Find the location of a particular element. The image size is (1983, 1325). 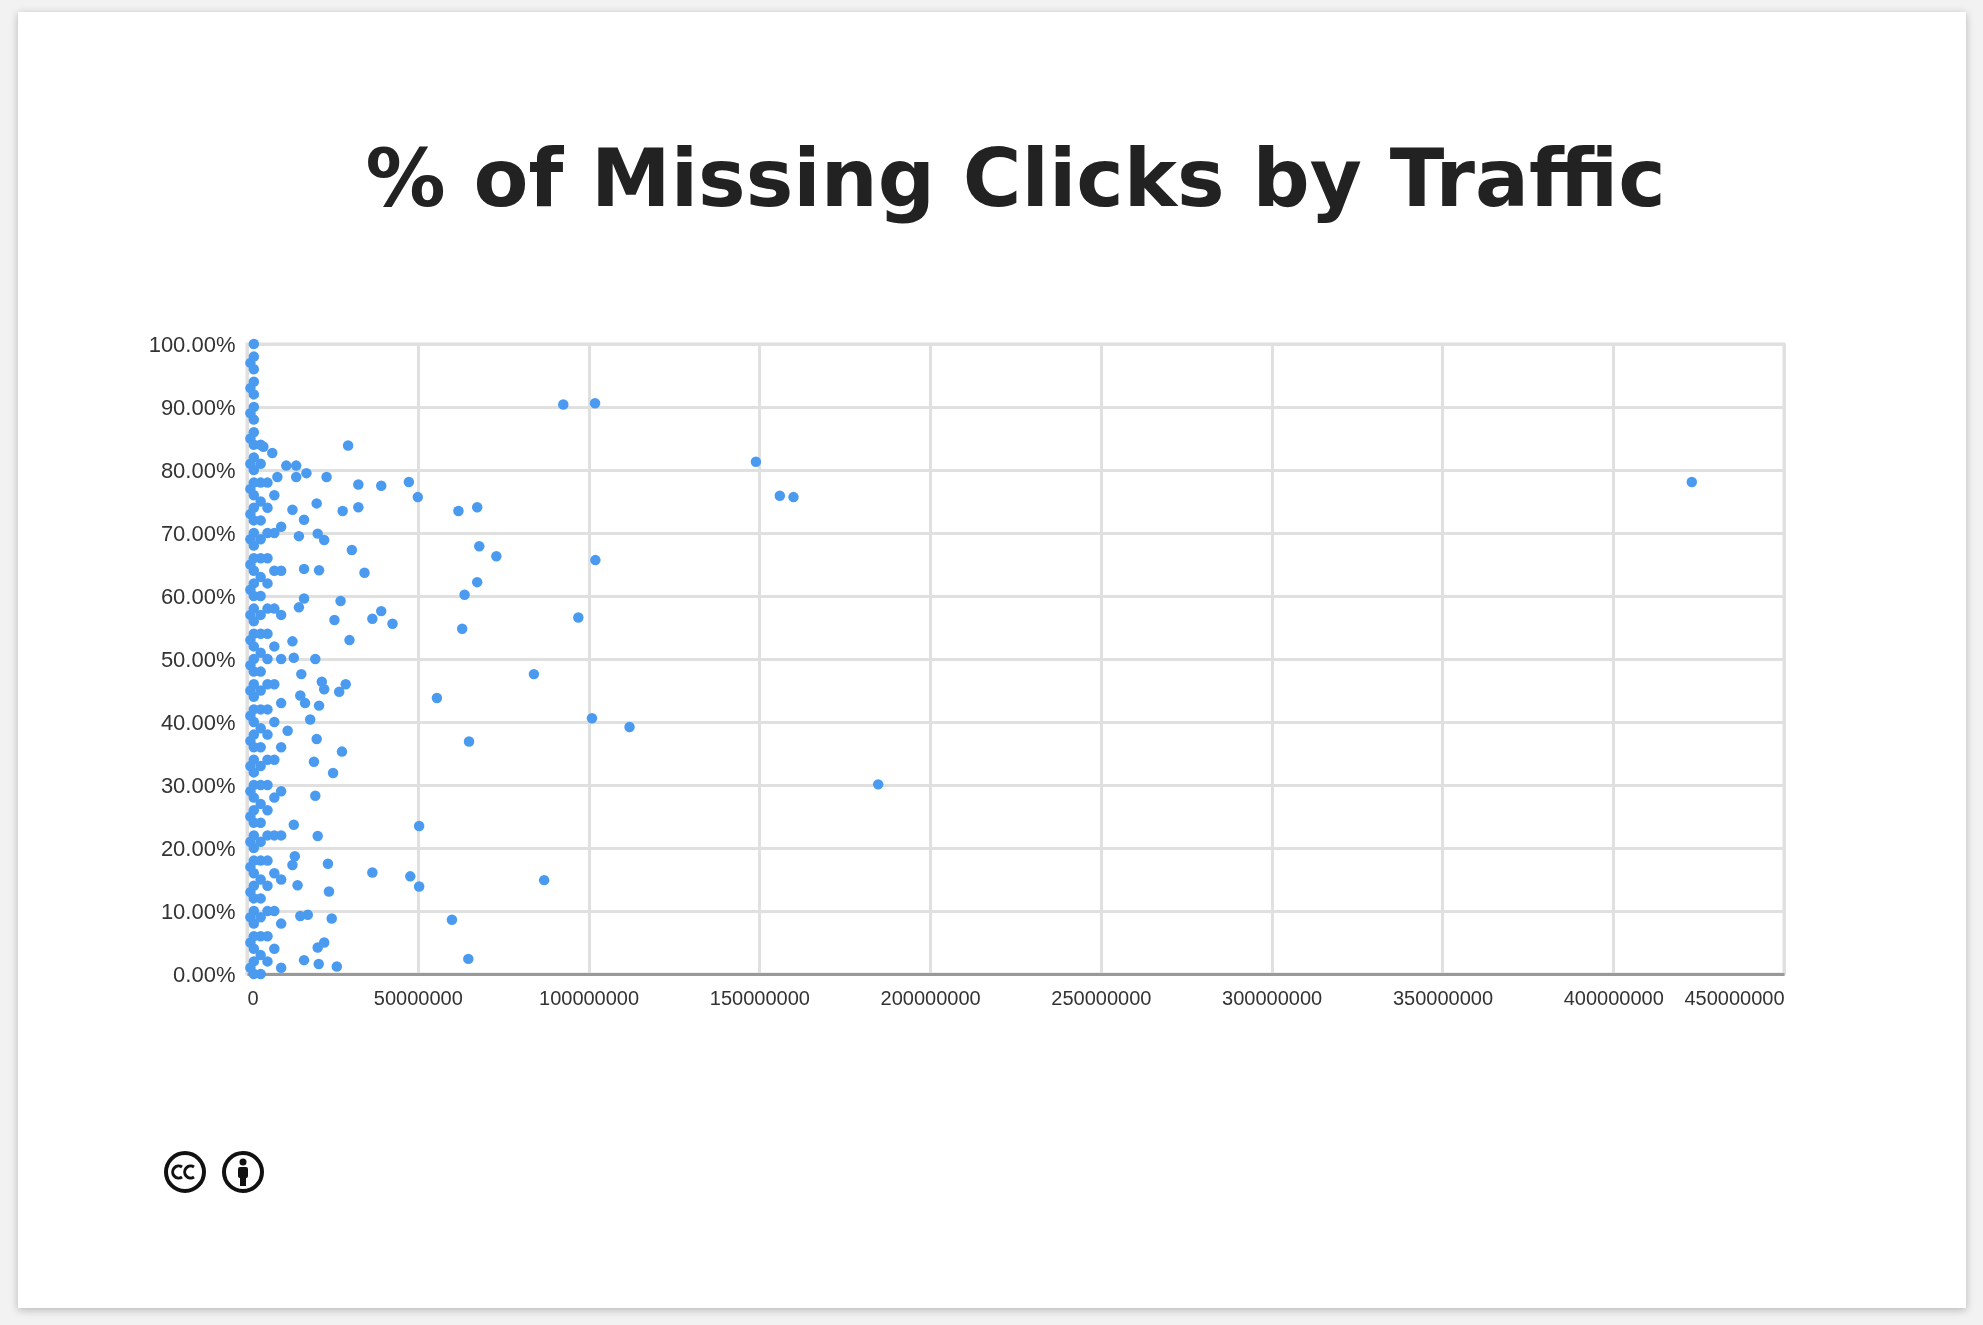

x-tick-label: 200000000 is located at coordinates (930, 997).